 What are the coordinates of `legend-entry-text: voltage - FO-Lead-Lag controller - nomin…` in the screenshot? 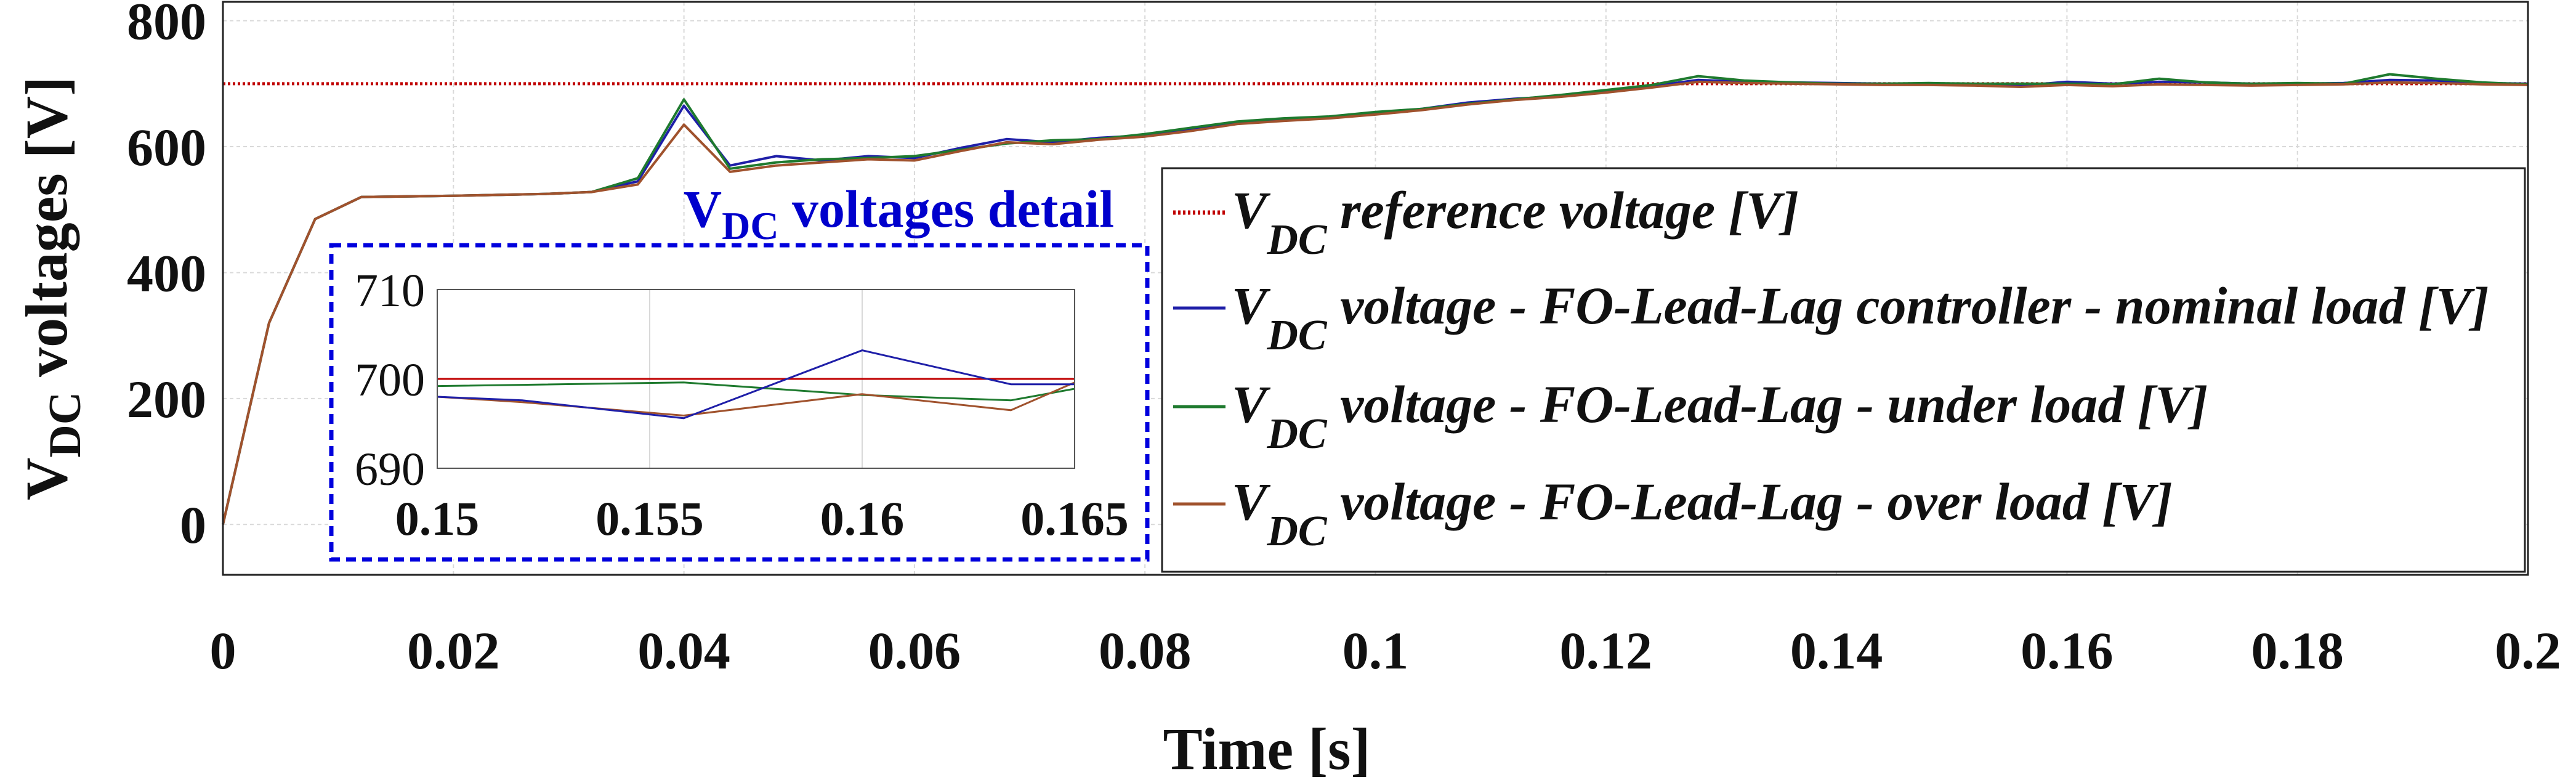 It's located at (1908, 306).